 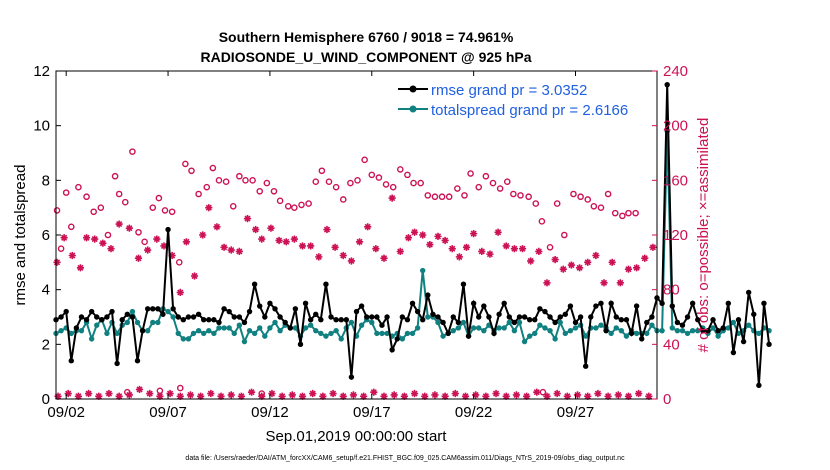 What do you see at coordinates (675, 126) in the screenshot?
I see `y-right-tick-label: 200` at bounding box center [675, 126].